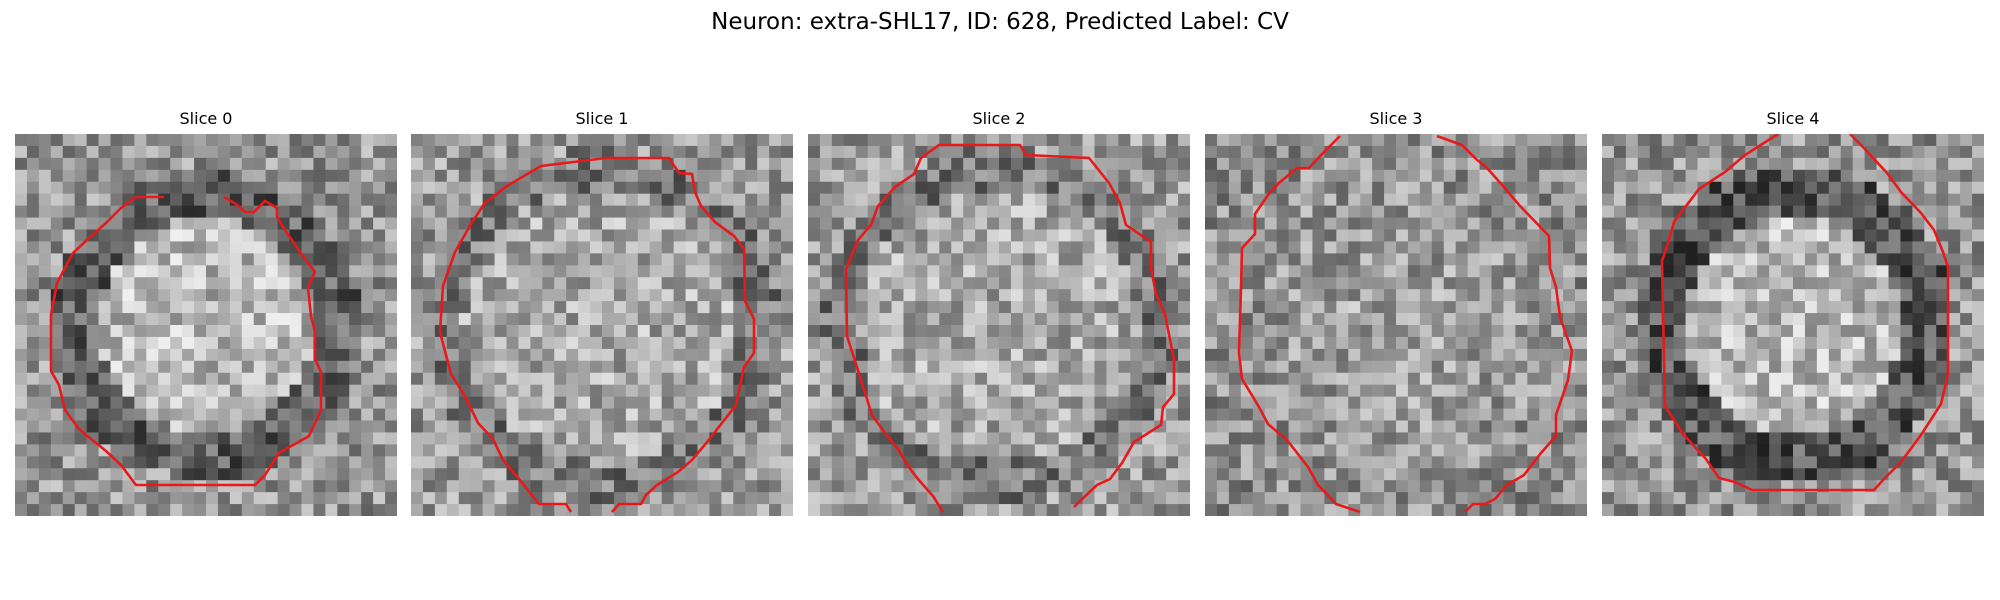 This screenshot has width=2000, height=600. I want to click on slice-panel-0: Slice 0, so click(206, 312).